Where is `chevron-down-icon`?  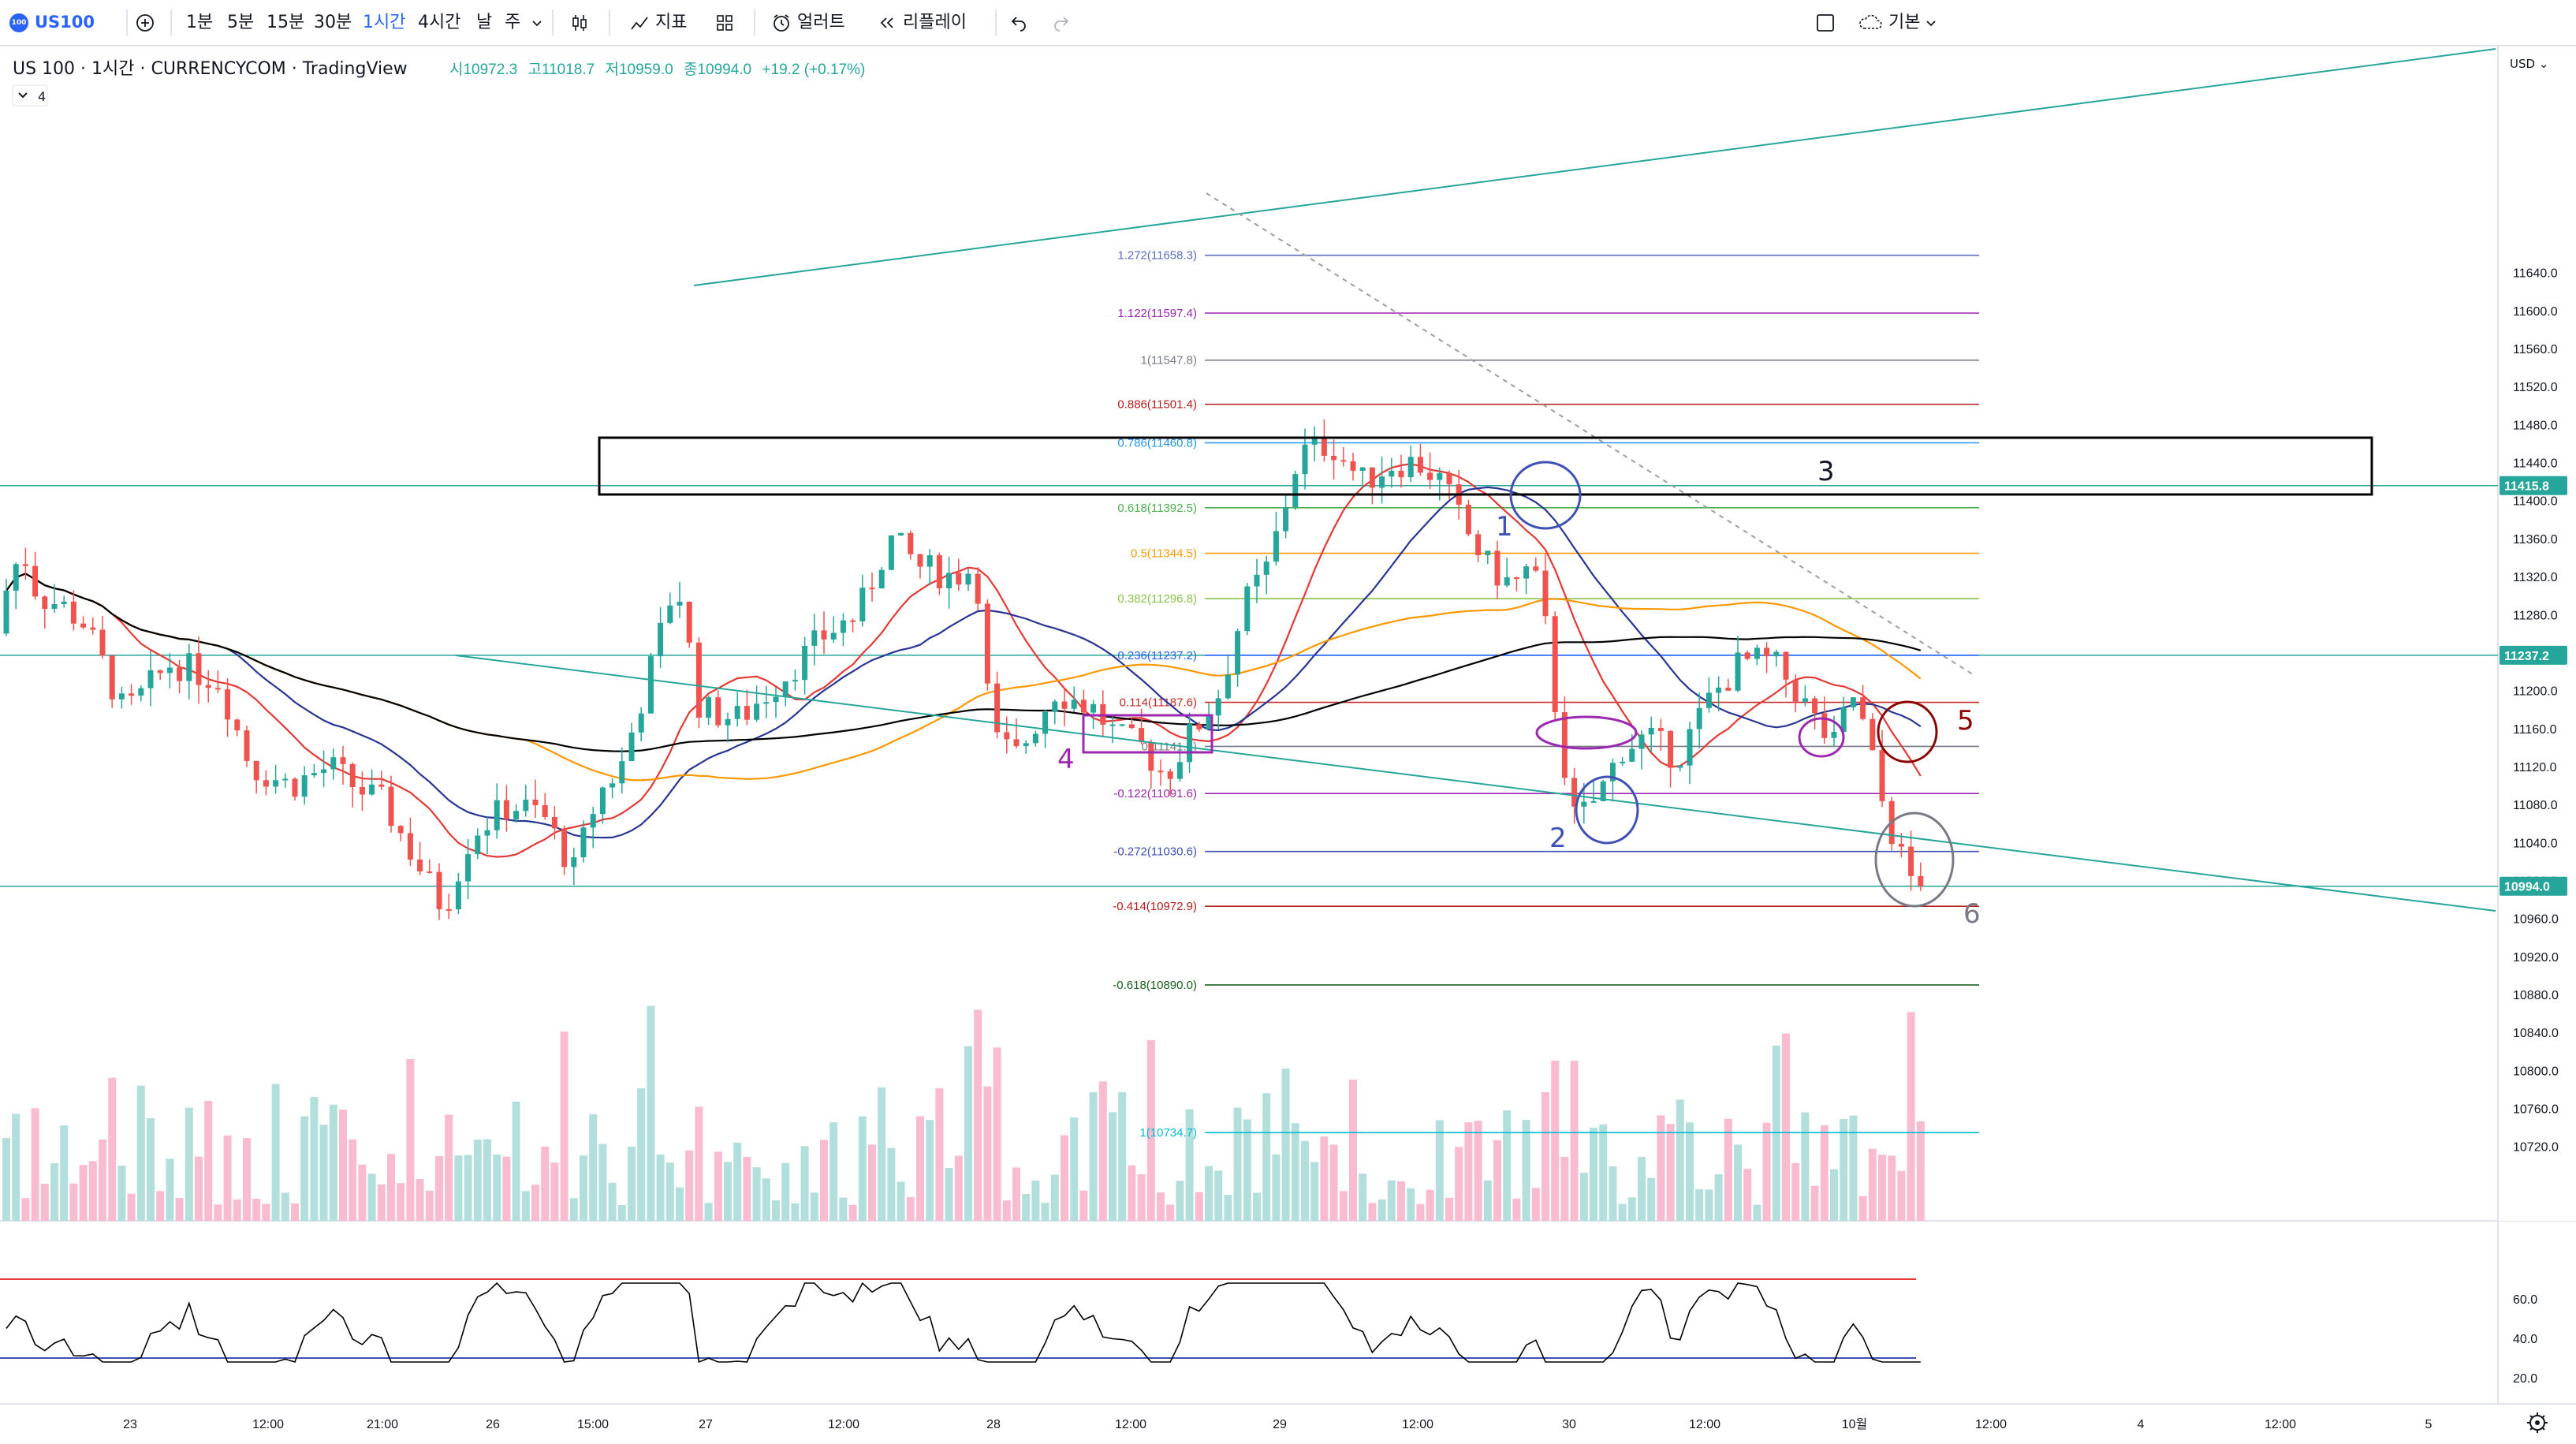
chevron-down-icon is located at coordinates (537, 24).